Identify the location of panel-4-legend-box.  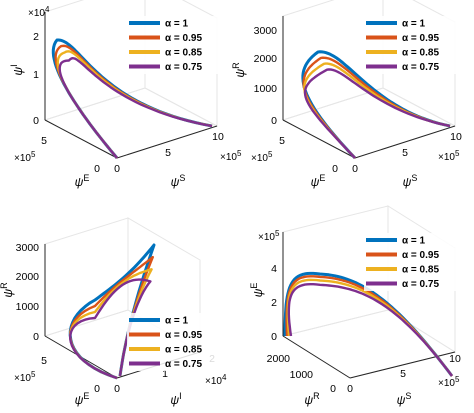
(414, 262).